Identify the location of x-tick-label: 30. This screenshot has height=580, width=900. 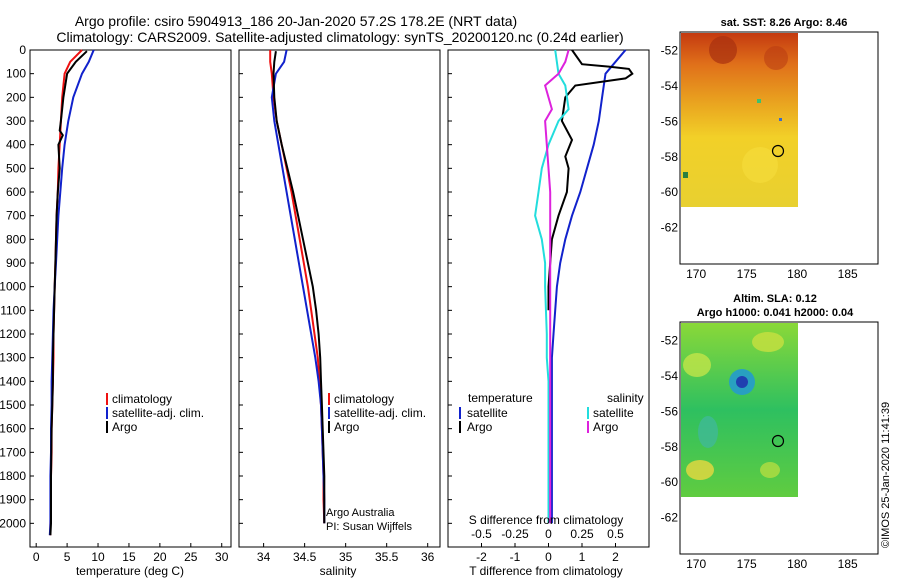
(222, 557).